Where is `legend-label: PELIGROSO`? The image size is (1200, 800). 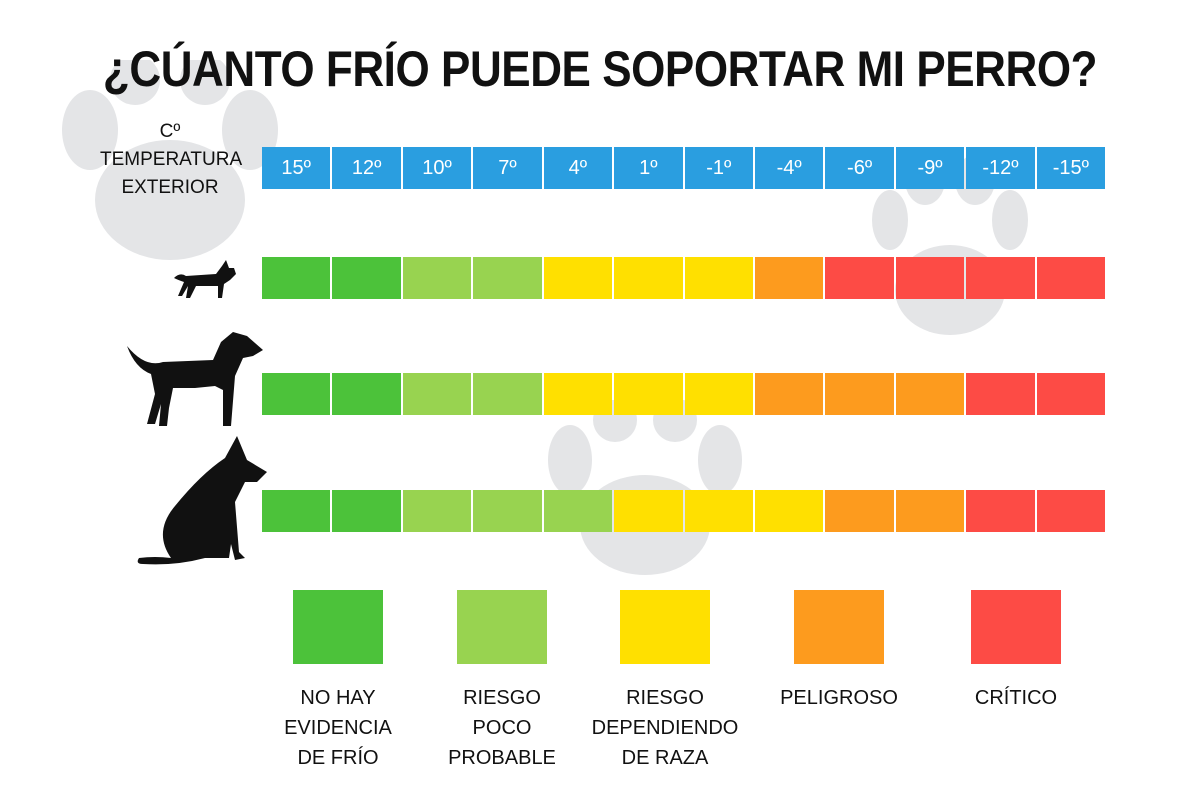 legend-label: PELIGROSO is located at coordinates (839, 698).